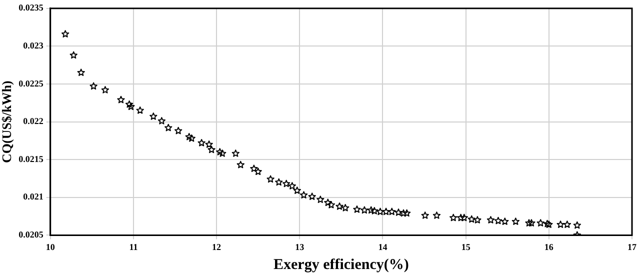 Image resolution: width=640 pixels, height=274 pixels. I want to click on x-tick-label: 14, so click(383, 247).